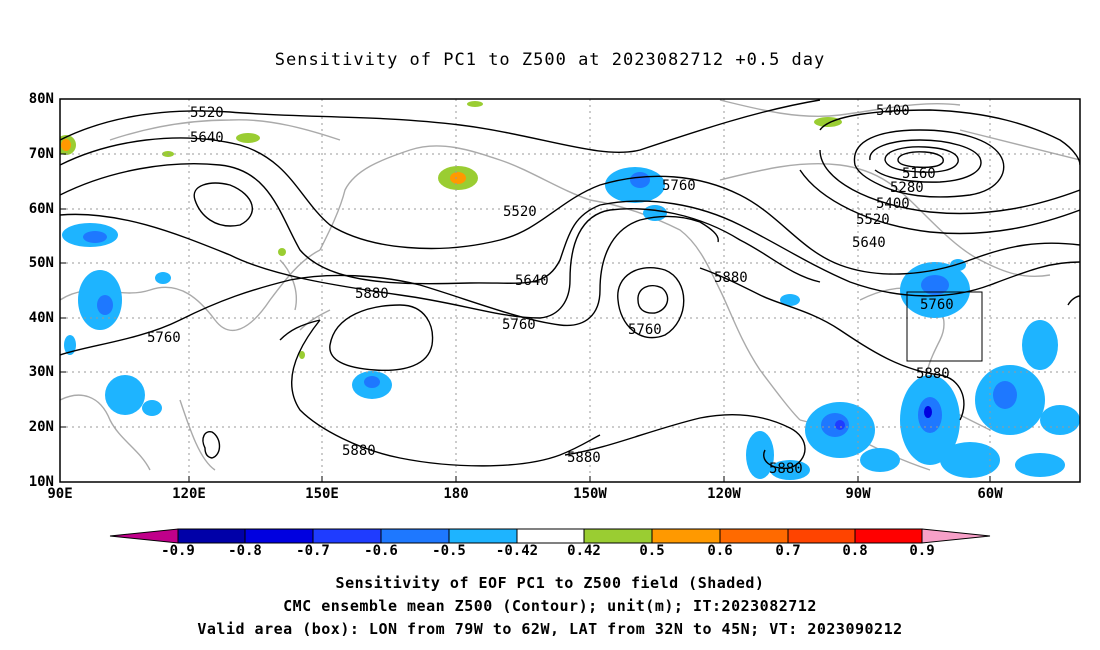  Describe the element at coordinates (245, 551) in the screenshot. I see `colorbar-label: -0.8` at that location.